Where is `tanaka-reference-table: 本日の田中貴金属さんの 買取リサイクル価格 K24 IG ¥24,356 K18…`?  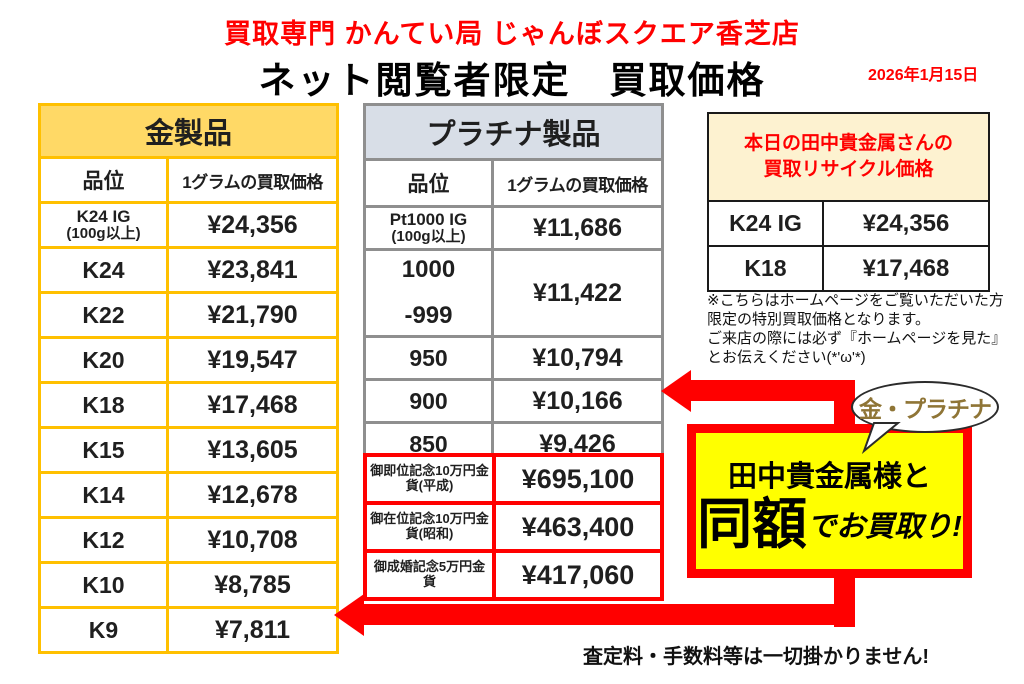 tanaka-reference-table: 本日の田中貴金属さんの 買取リサイクル価格 K24 IG ¥24,356 K18… is located at coordinates (848, 202).